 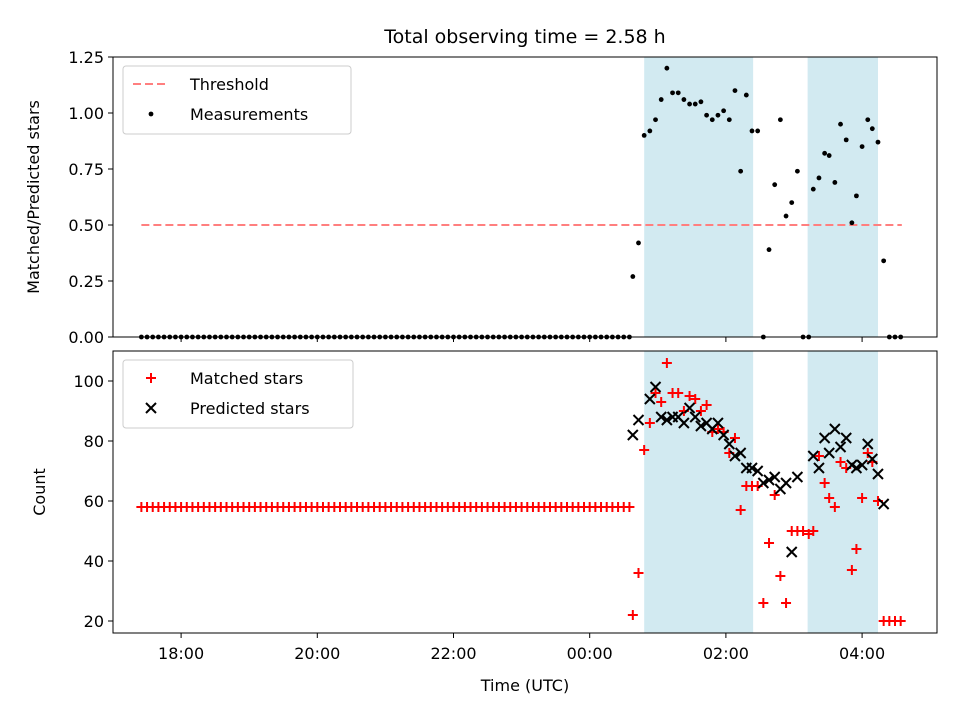 What do you see at coordinates (94, 621) in the screenshot?
I see `y-tick-label: 20` at bounding box center [94, 621].